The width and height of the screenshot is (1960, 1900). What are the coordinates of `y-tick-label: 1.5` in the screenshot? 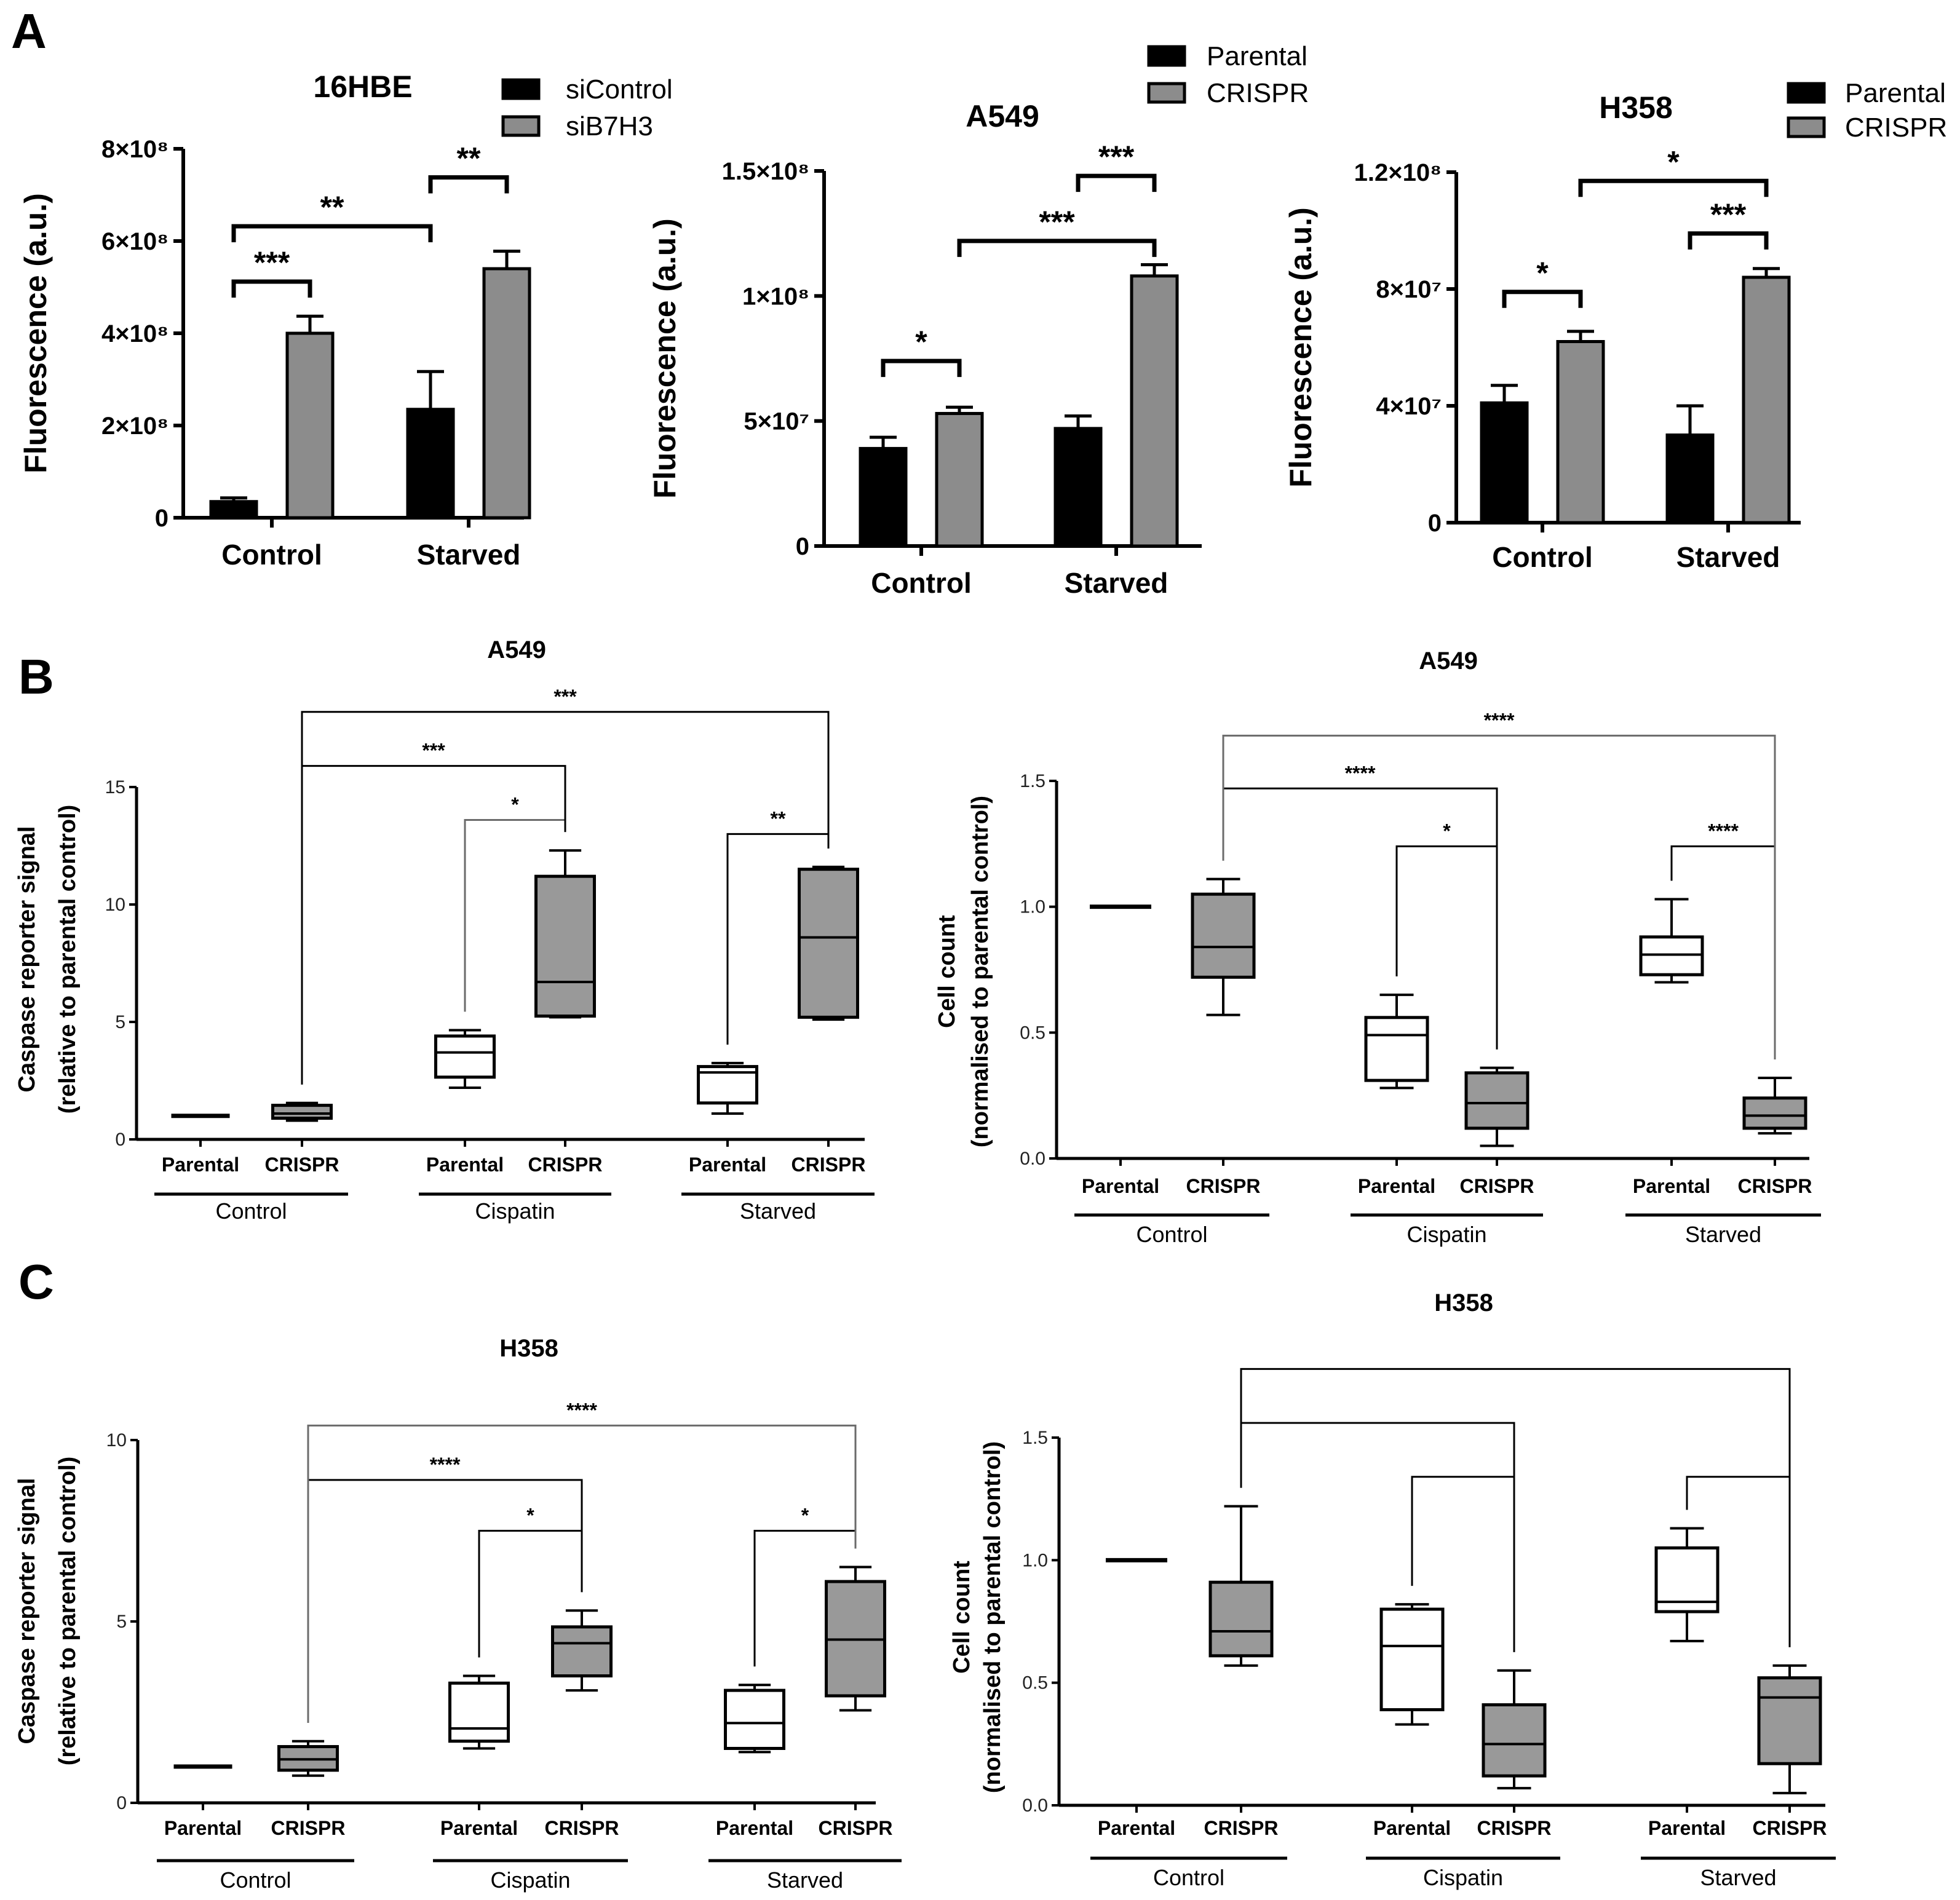 It's located at (1035, 1438).